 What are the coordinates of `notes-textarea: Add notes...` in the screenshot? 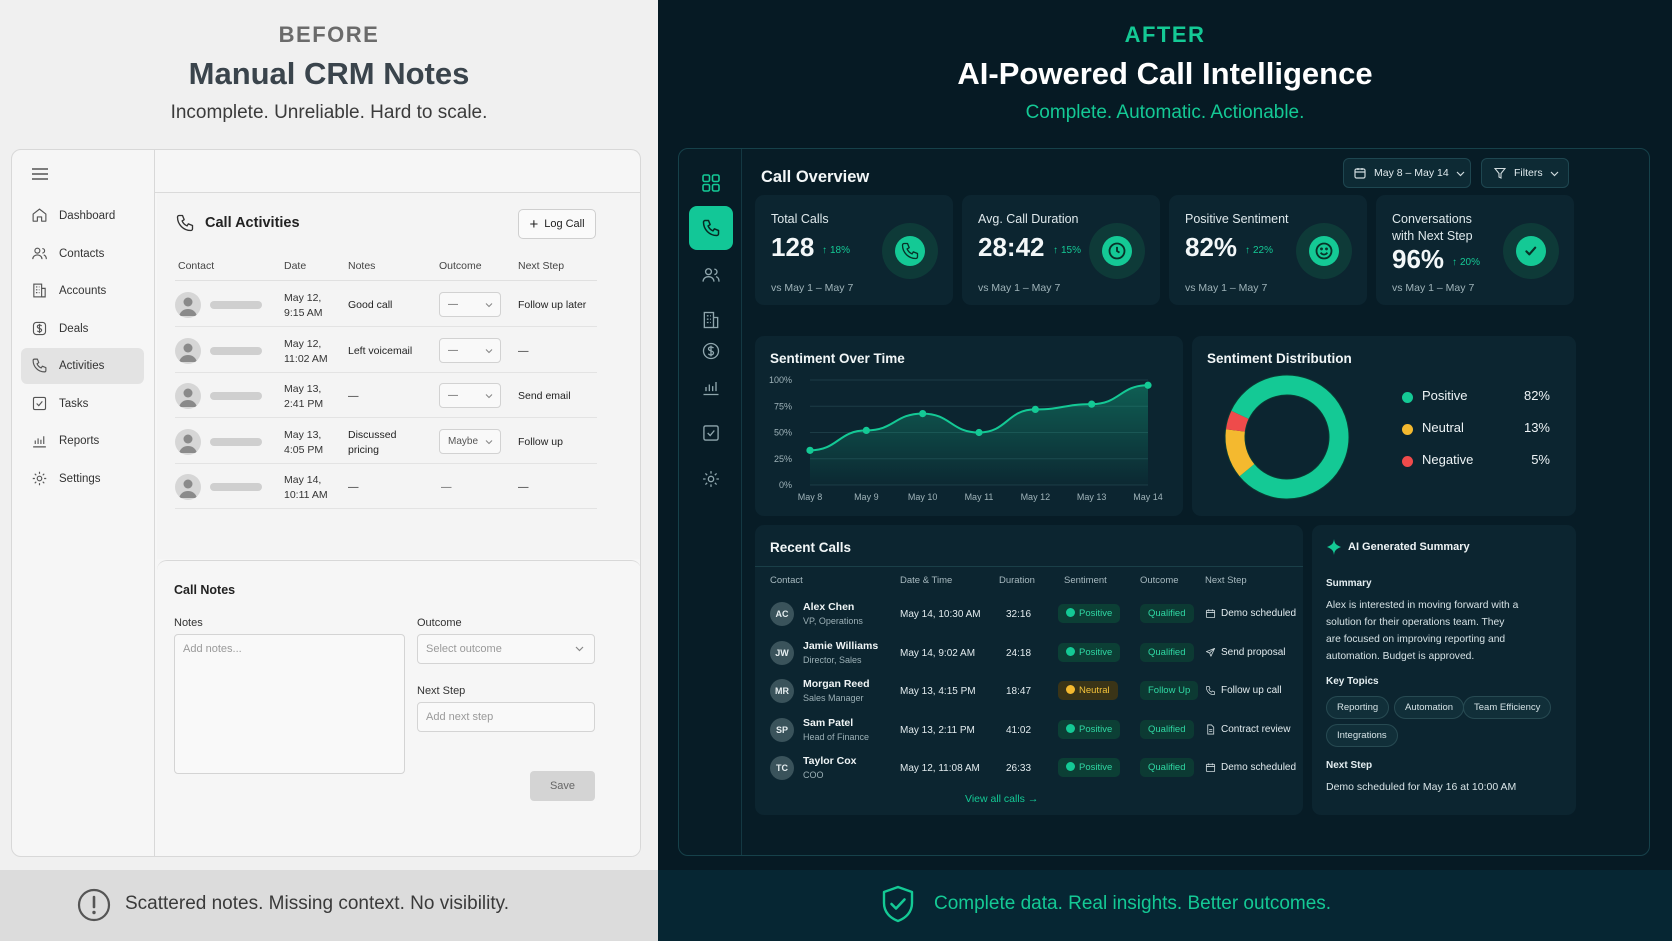 It's located at (289, 704).